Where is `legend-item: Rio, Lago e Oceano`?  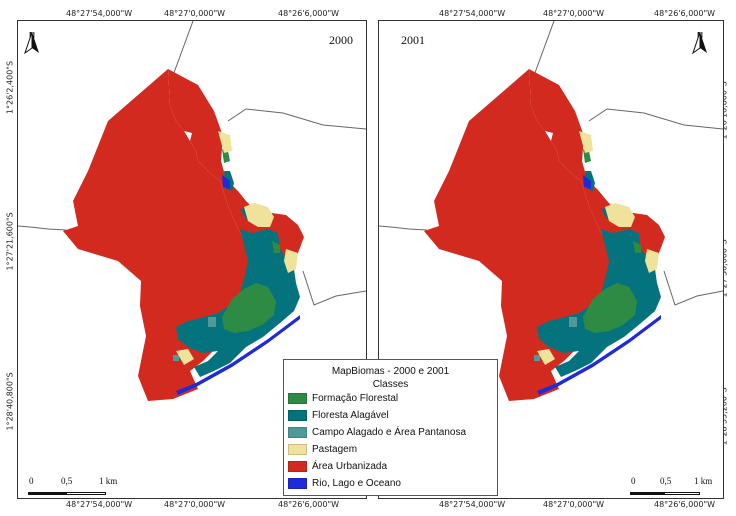
legend-item: Rio, Lago e Oceano is located at coordinates (390, 483).